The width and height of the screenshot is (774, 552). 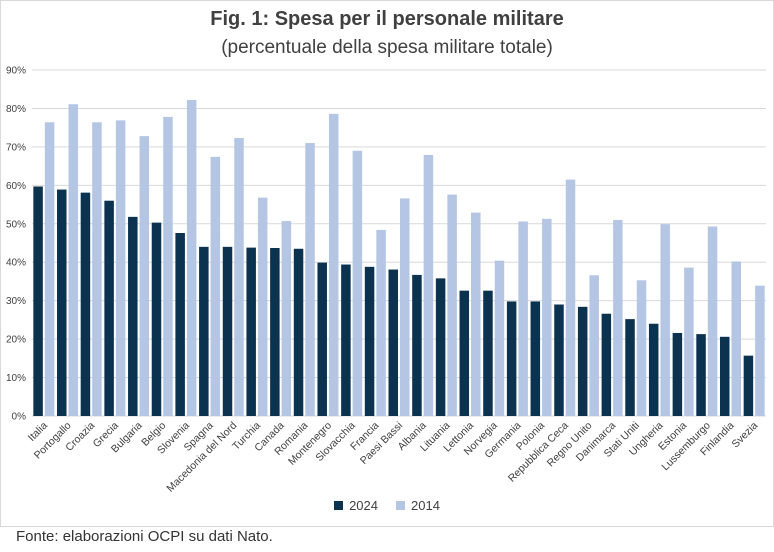 What do you see at coordinates (16, 224) in the screenshot?
I see `y-tick-label: 50%` at bounding box center [16, 224].